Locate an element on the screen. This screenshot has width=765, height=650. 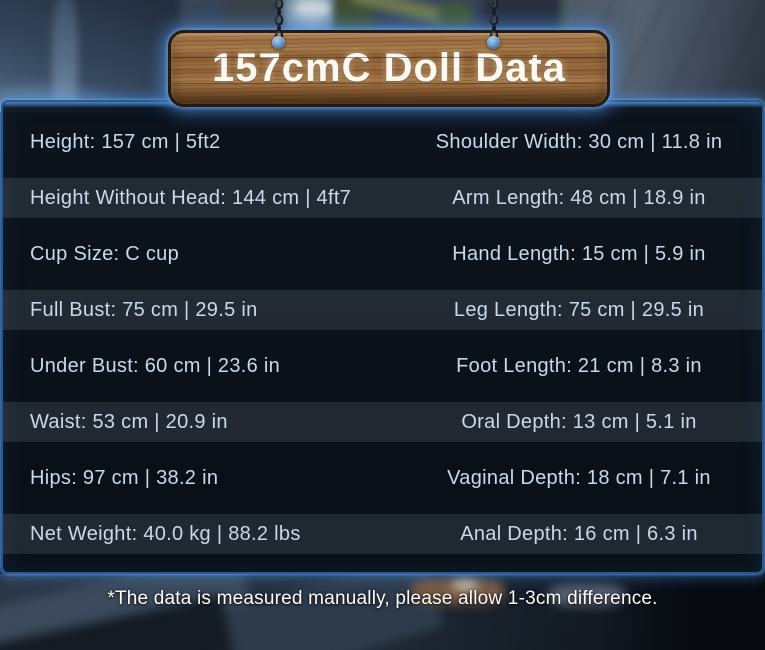
spec-hand-length: Hand Length: 15 cm | 5.9 in is located at coordinates (579, 254).